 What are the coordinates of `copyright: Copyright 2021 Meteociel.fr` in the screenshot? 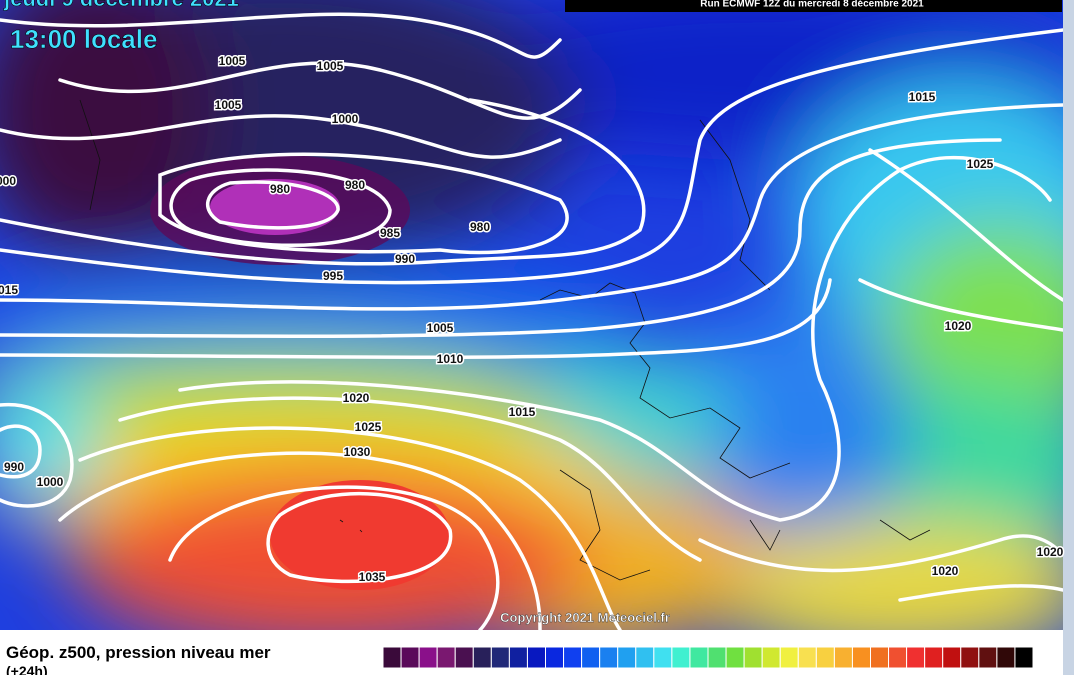 It's located at (585, 617).